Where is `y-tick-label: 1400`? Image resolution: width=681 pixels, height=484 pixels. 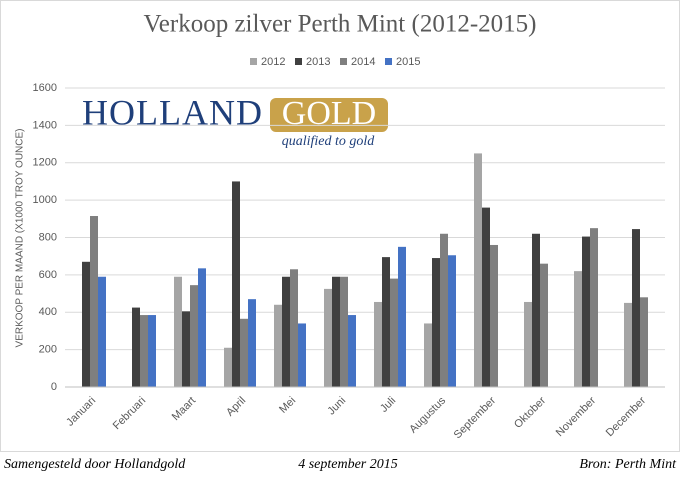
y-tick-label: 1400 is located at coordinates (45, 125).